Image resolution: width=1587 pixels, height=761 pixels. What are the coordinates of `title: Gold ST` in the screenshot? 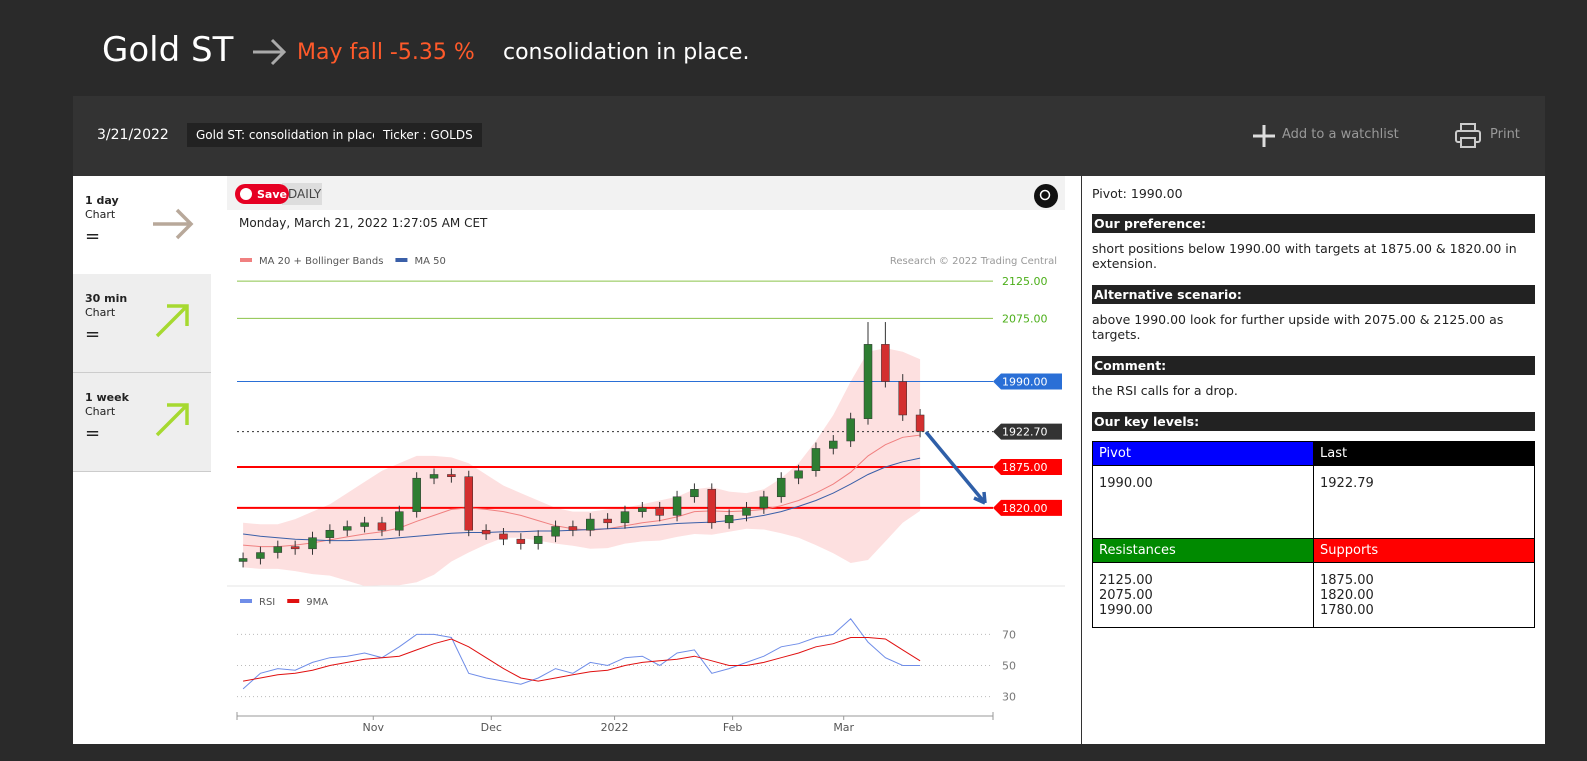 It's located at (168, 50).